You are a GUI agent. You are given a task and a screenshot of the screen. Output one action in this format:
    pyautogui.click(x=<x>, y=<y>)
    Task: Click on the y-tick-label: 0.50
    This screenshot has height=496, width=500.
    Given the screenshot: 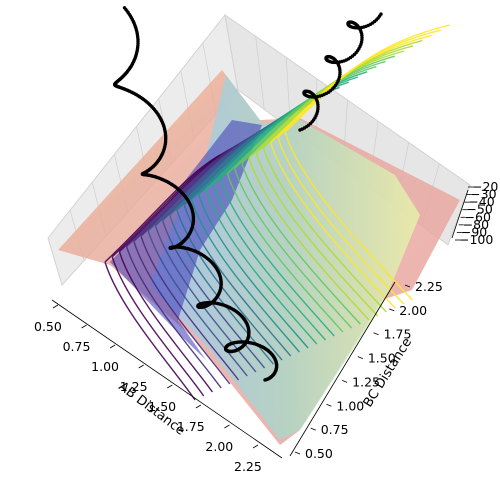 What is the action you would take?
    pyautogui.click(x=319, y=453)
    